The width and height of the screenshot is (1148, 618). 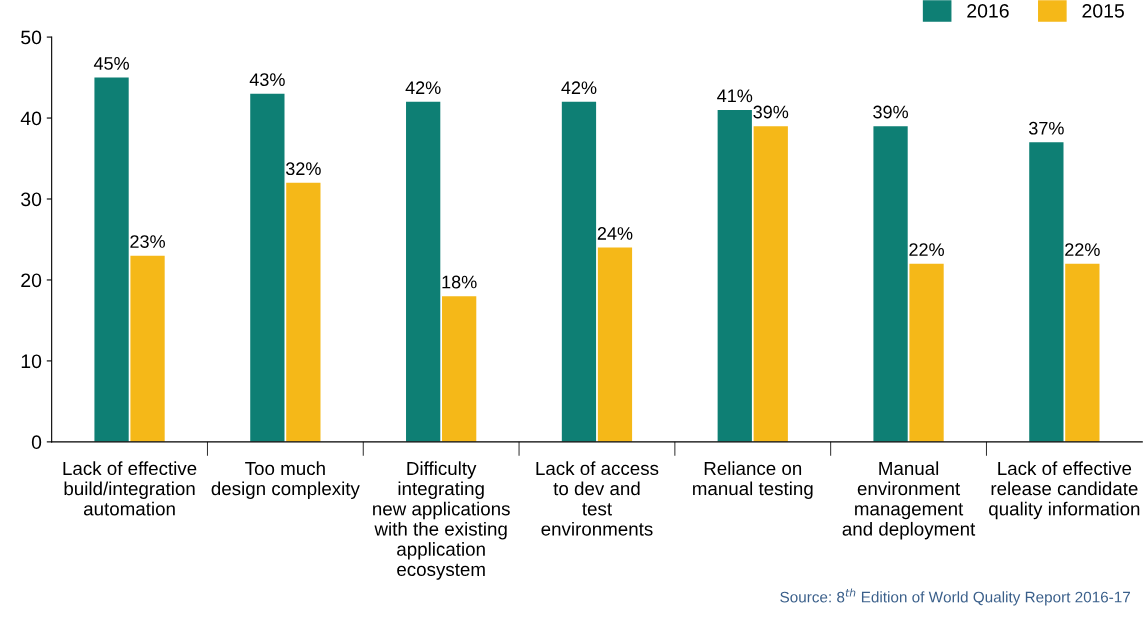 What do you see at coordinates (1046, 128) in the screenshot?
I see `data-label: 37%` at bounding box center [1046, 128].